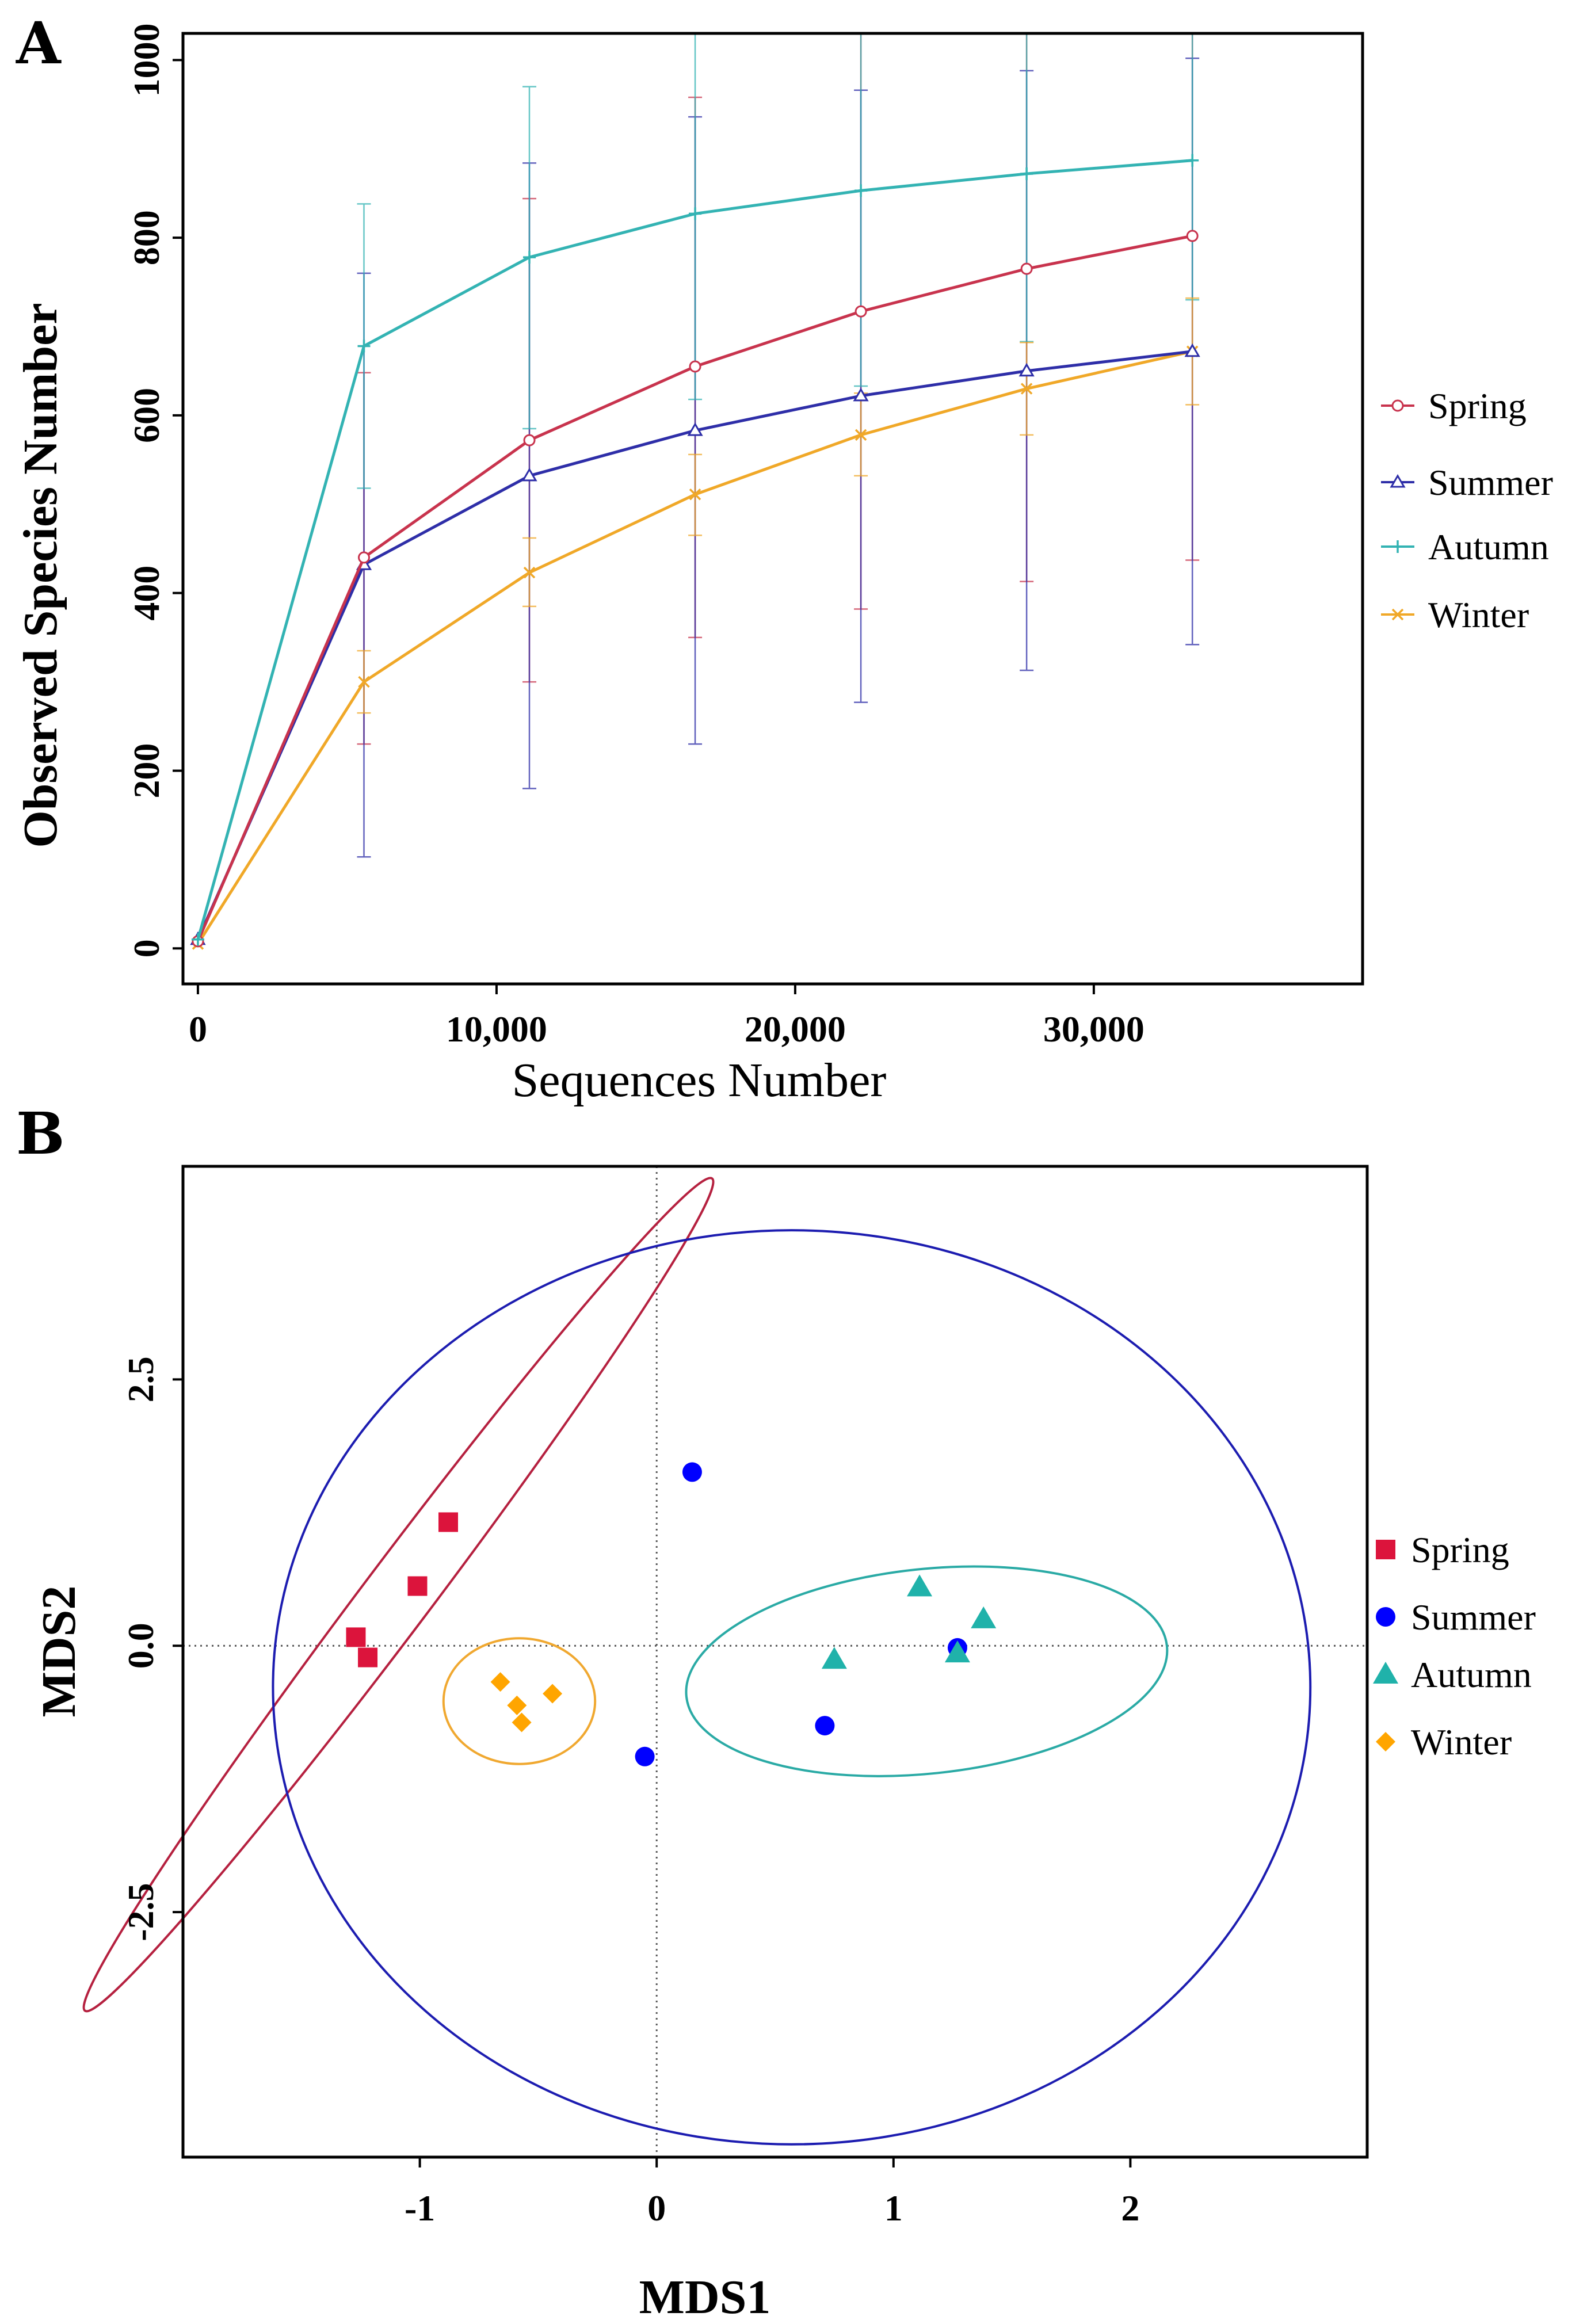 The image size is (1587, 2324). What do you see at coordinates (801, 1614) in the screenshot?
I see `series-summer` at bounding box center [801, 1614].